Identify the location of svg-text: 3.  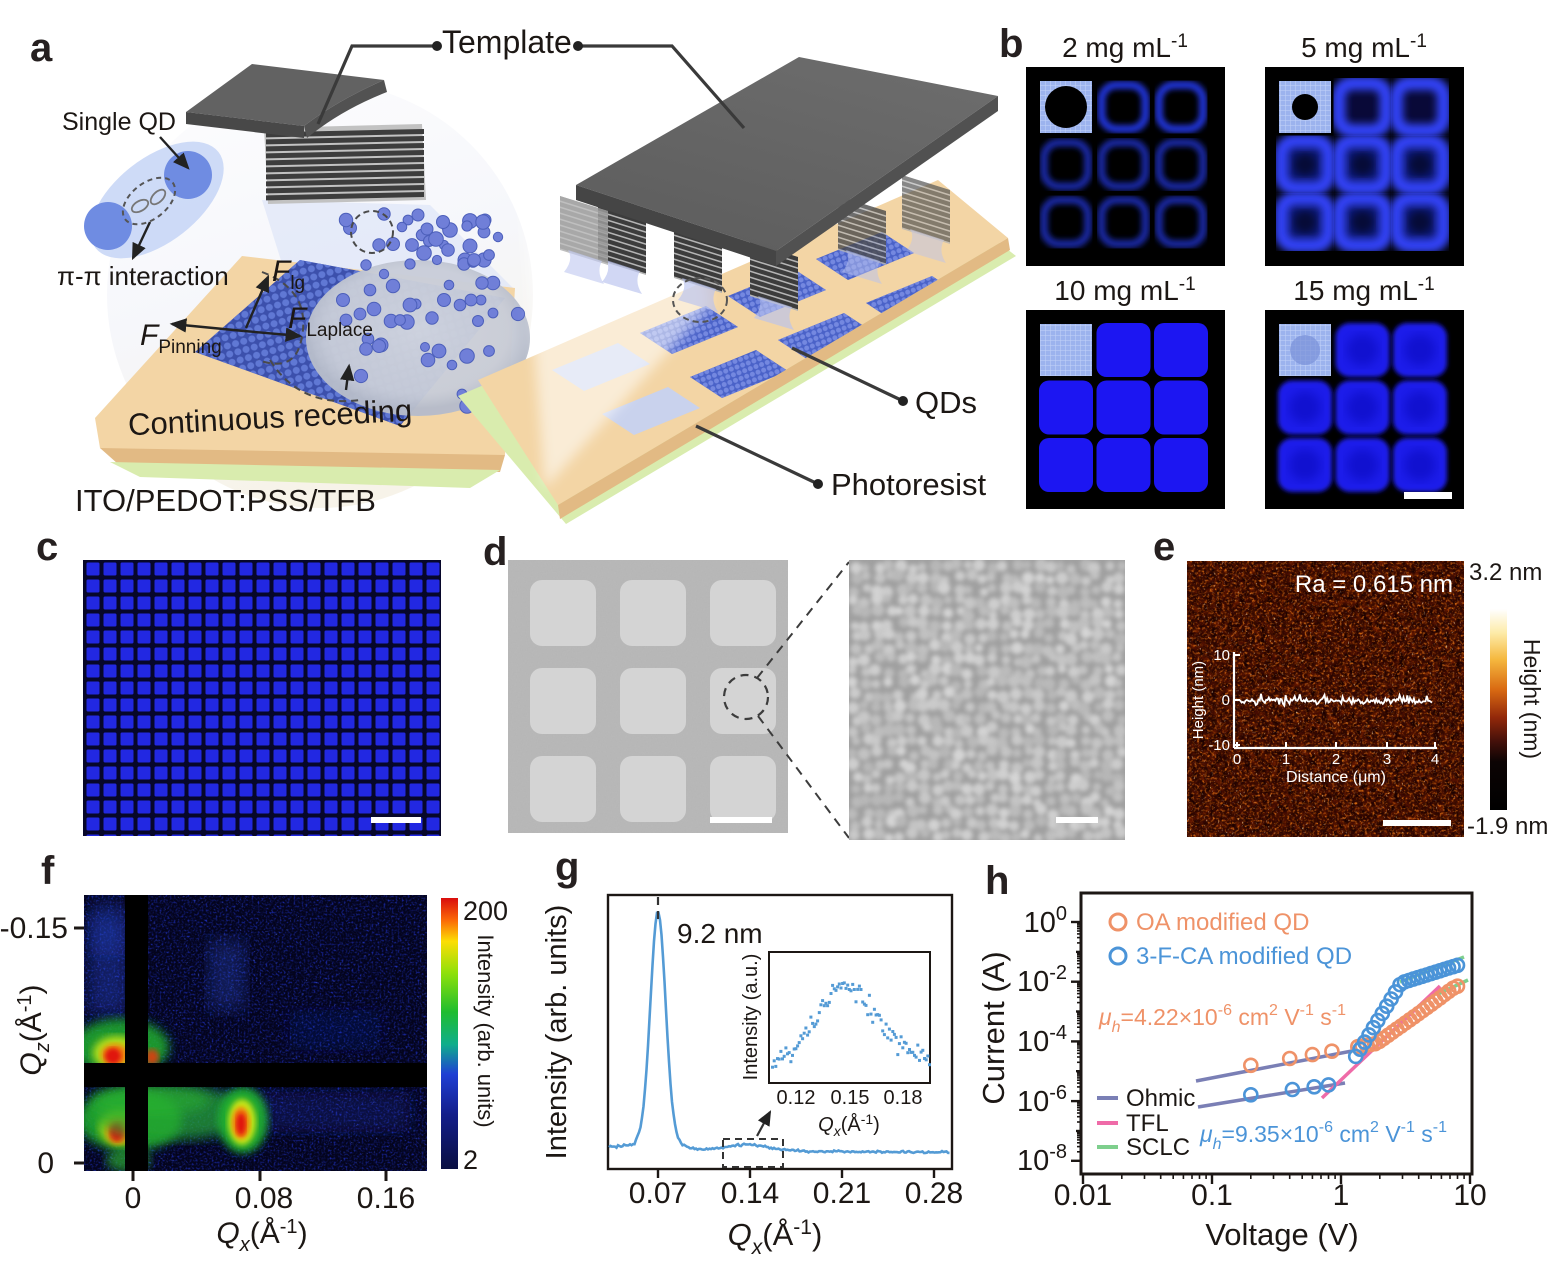
(1387, 759).